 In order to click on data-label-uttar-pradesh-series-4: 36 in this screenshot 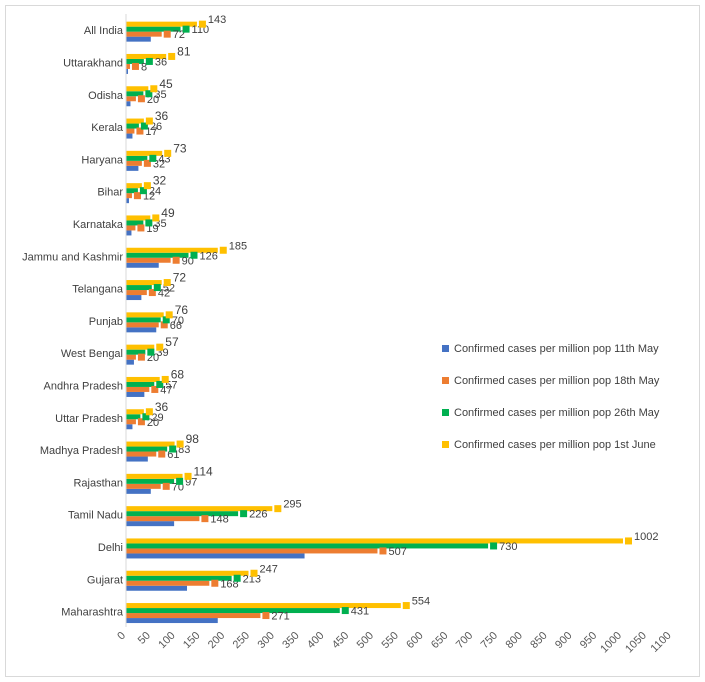, I will do `click(162, 407)`.